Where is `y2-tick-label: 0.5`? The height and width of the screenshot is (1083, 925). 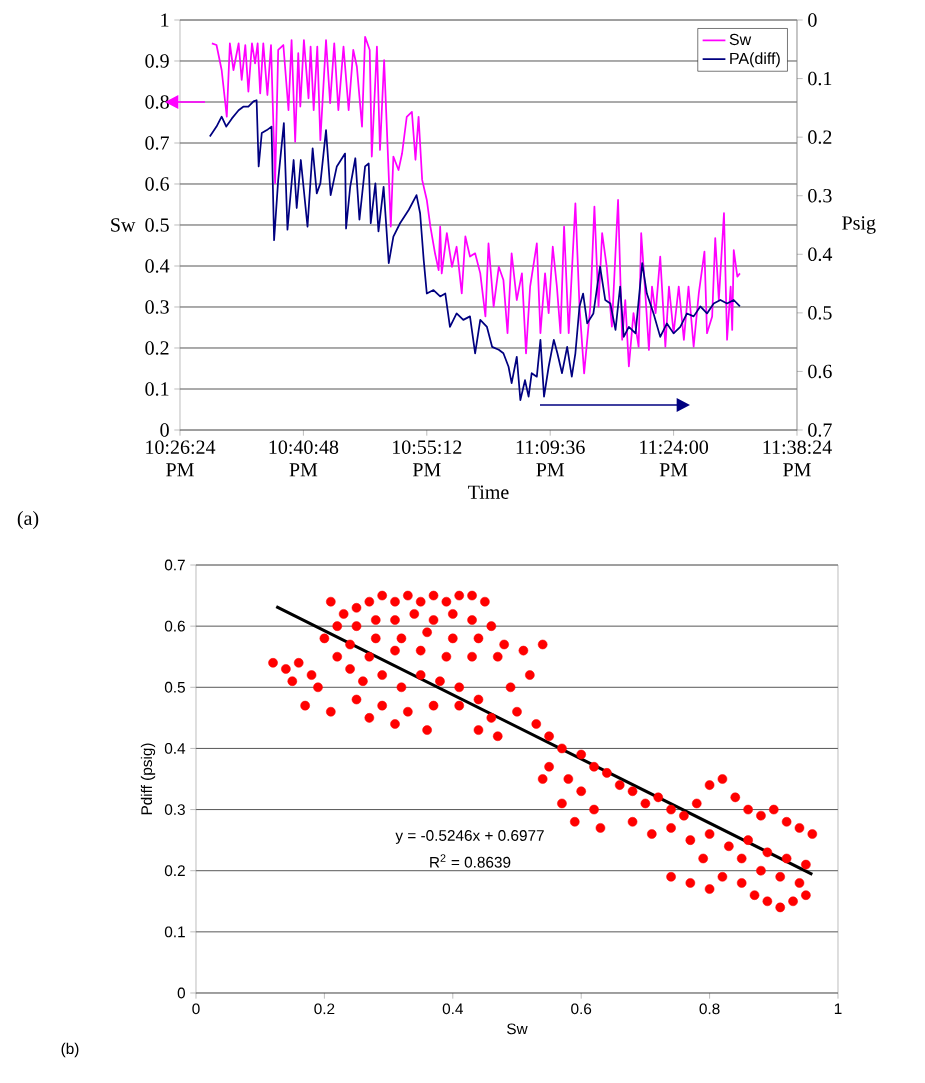
y2-tick-label: 0.5 is located at coordinates (820, 313).